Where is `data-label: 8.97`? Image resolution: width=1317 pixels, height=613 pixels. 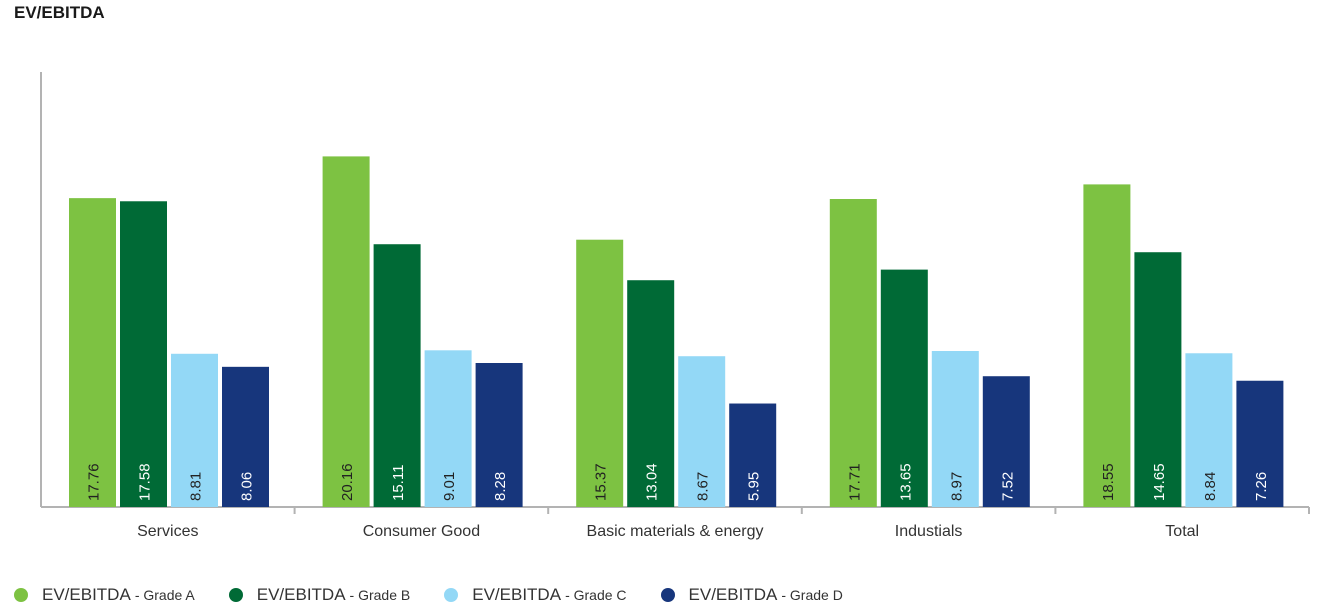
data-label: 8.97 is located at coordinates (956, 486).